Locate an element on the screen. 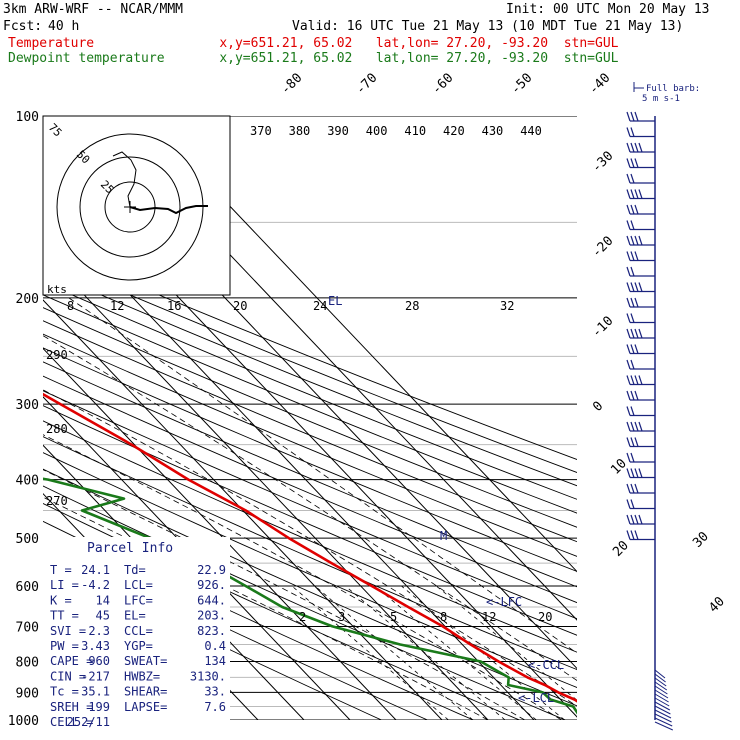  isotherm-label: 0 is located at coordinates (598, 407).